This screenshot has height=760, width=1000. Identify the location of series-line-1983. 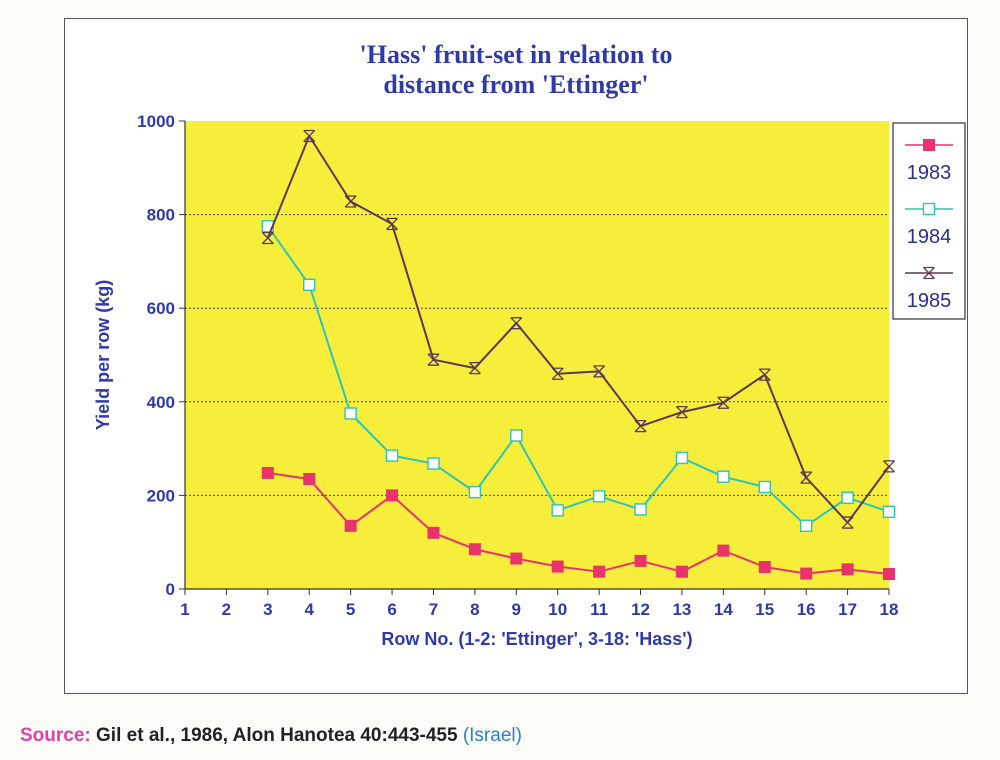
(578, 523).